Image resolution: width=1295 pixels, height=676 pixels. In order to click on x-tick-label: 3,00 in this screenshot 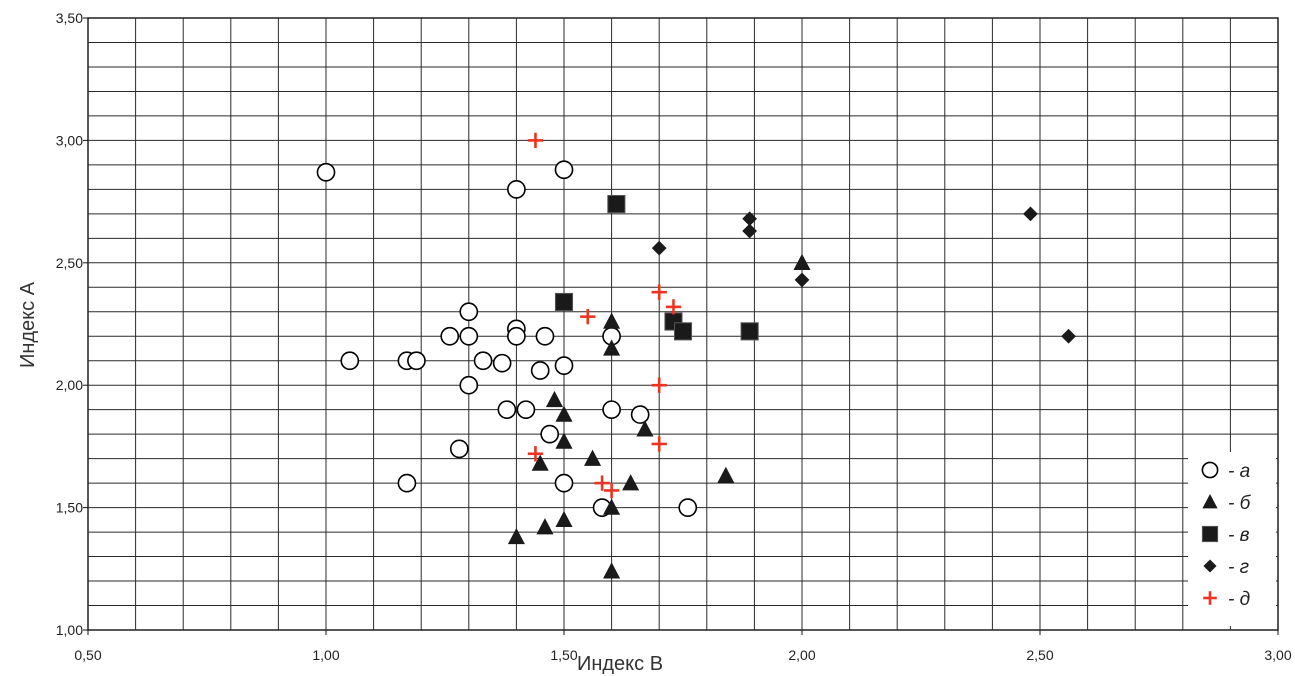, I will do `click(1277, 655)`.